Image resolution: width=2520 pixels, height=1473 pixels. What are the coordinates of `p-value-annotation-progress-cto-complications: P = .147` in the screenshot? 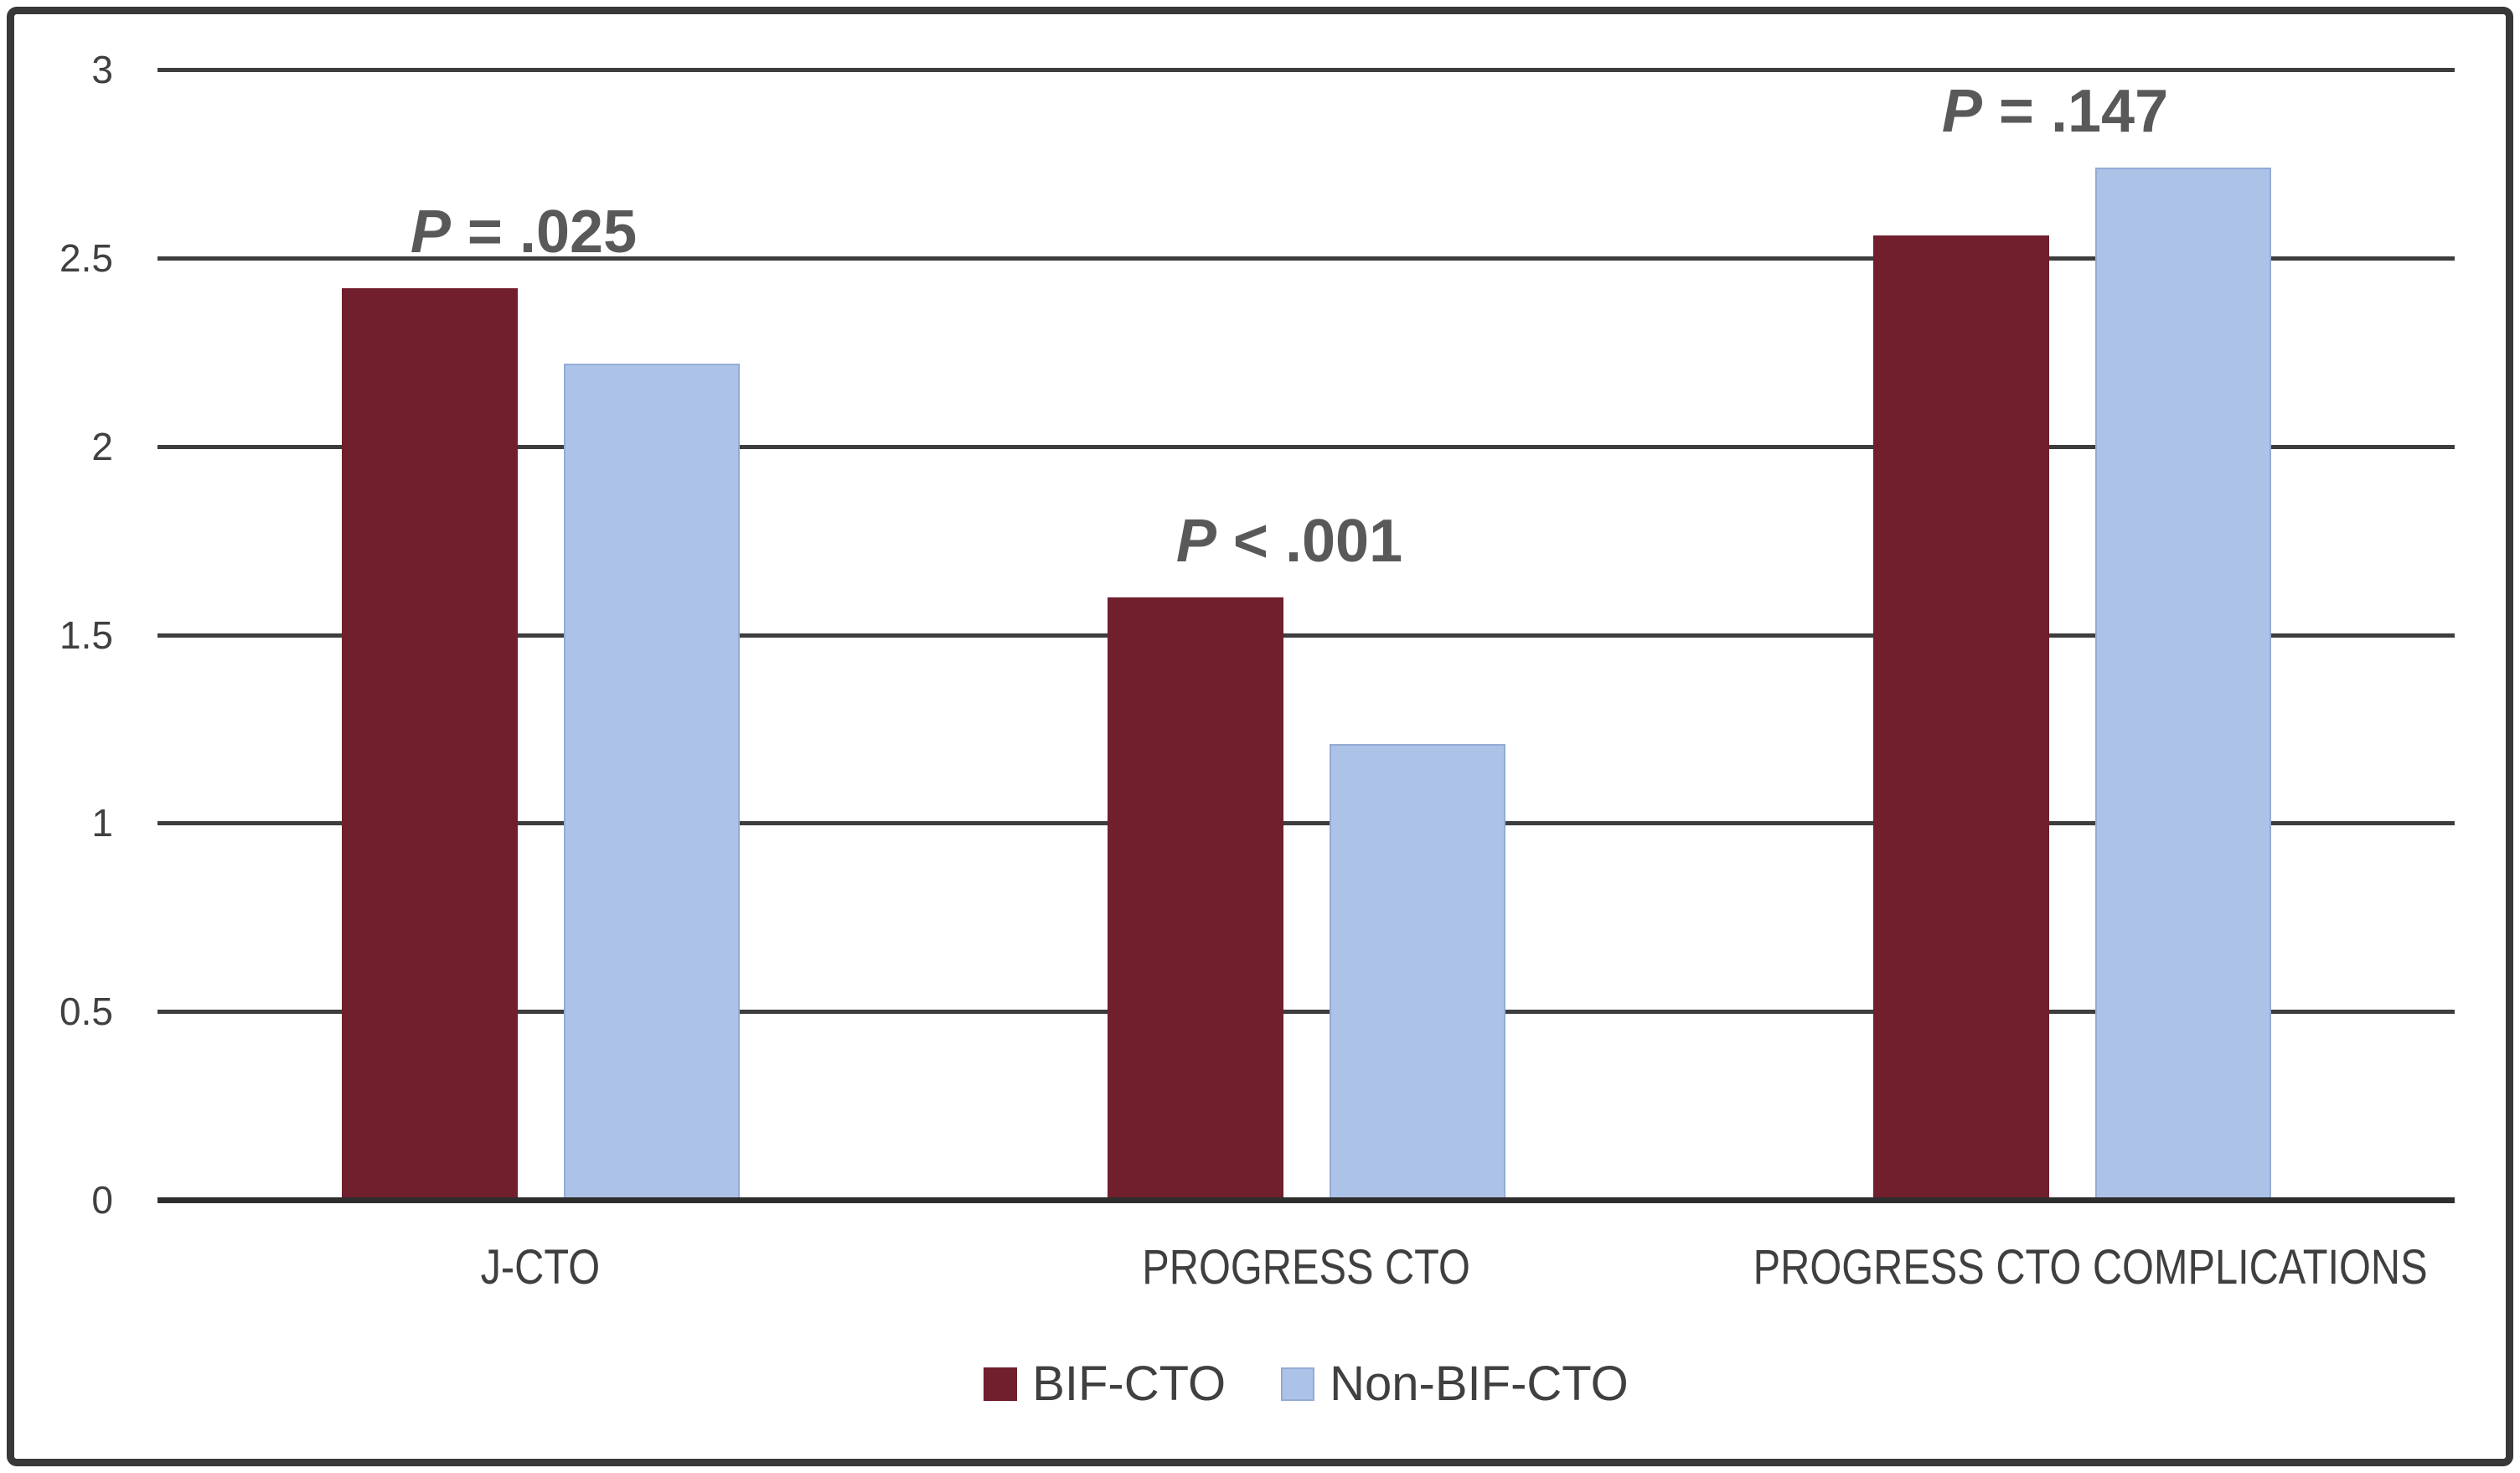 It's located at (2055, 112).